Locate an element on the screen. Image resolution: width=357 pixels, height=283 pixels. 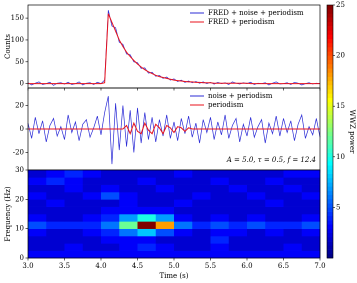
colorbar-label: WWZ power is located at coordinates (352, 132).